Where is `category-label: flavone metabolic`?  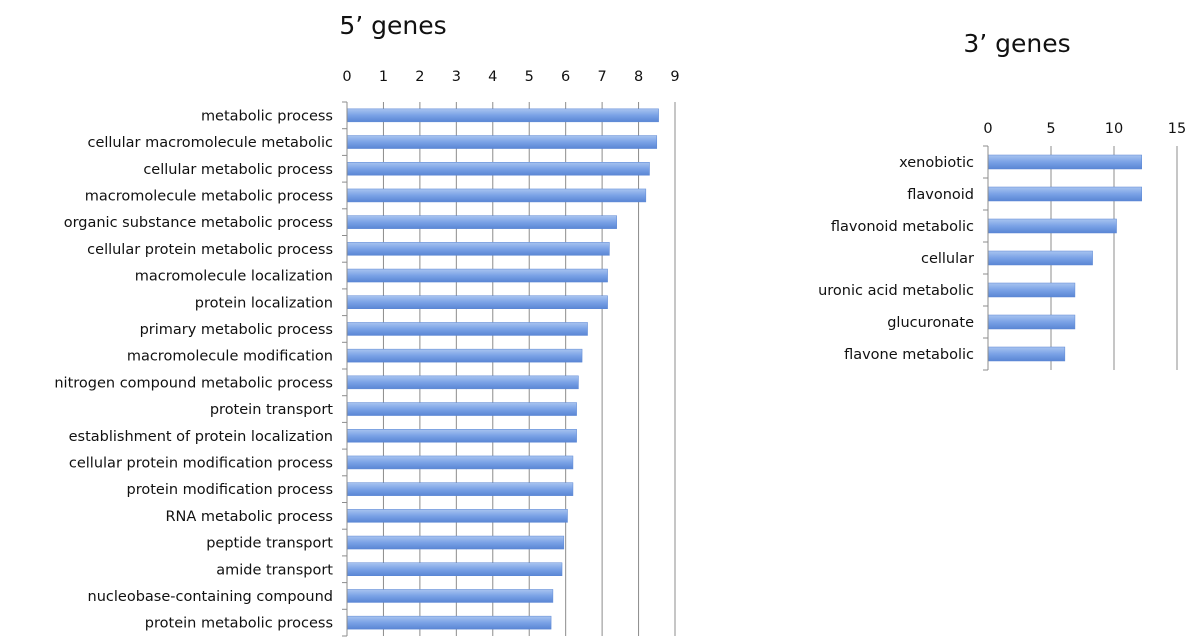
category-label: flavone metabolic is located at coordinates (909, 355).